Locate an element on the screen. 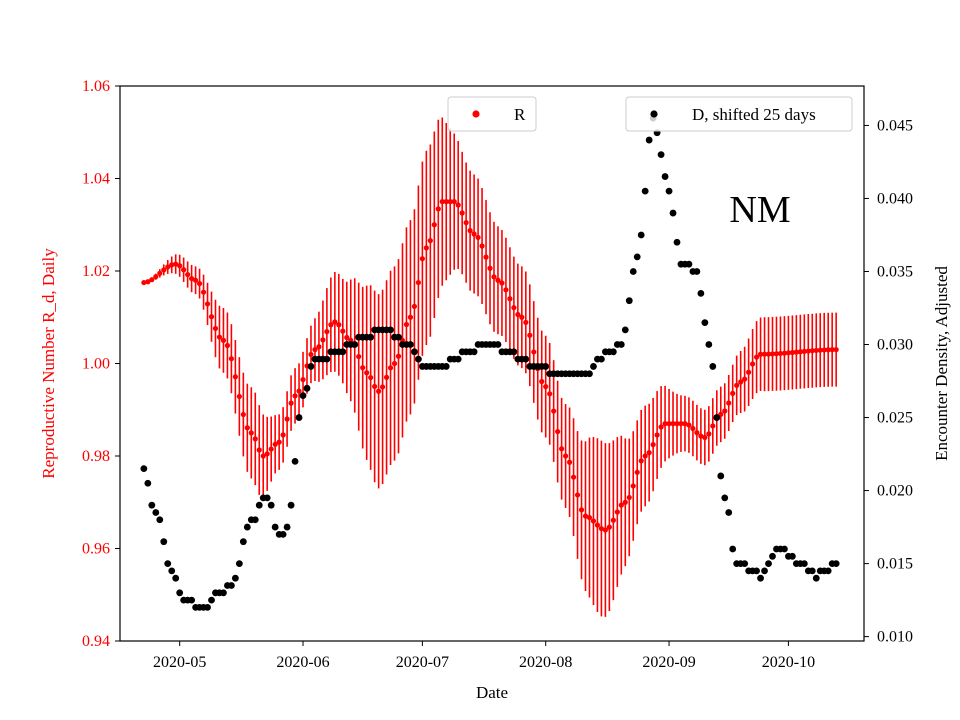 The height and width of the screenshot is (720, 960). y-right-tick-label: 0.025 is located at coordinates (895, 418).